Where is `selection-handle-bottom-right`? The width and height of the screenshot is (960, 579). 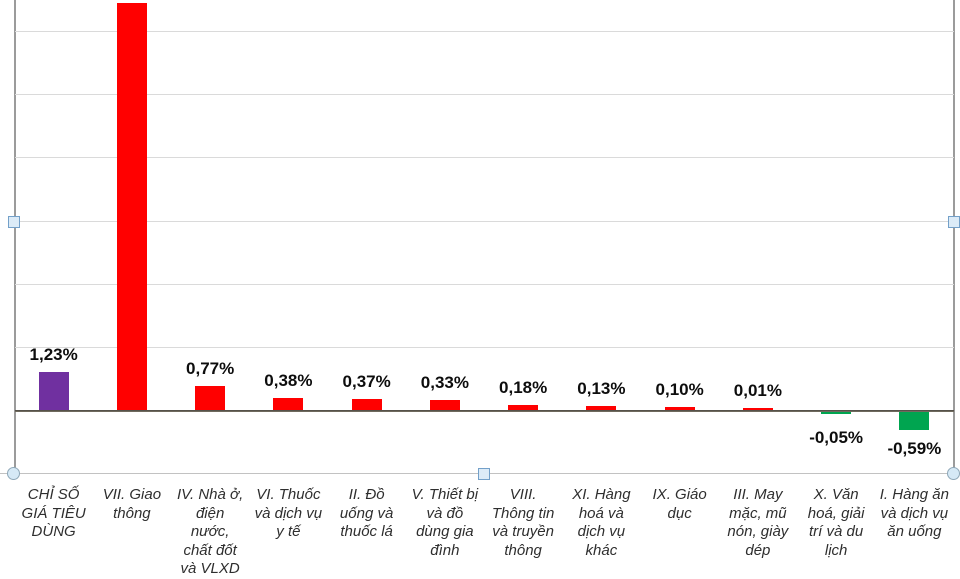 selection-handle-bottom-right is located at coordinates (953, 473).